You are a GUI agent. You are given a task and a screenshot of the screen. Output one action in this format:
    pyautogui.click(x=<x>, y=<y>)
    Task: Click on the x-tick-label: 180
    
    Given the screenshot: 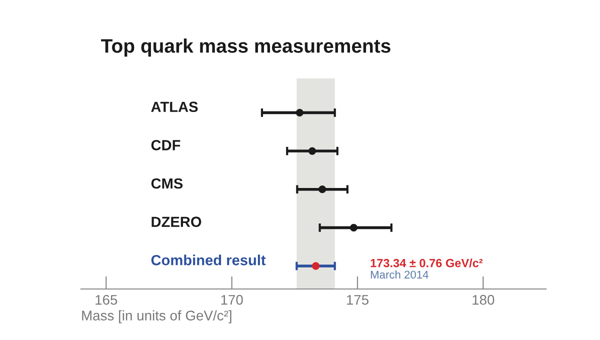 What is the action you would take?
    pyautogui.click(x=483, y=299)
    